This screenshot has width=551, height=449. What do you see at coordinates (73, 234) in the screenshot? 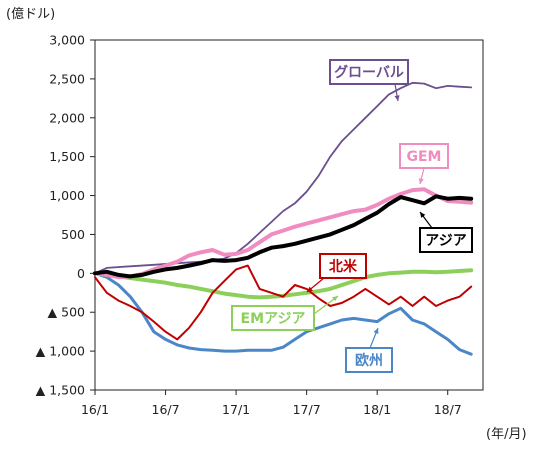
I see `y-tick-label: 500` at bounding box center [73, 234].